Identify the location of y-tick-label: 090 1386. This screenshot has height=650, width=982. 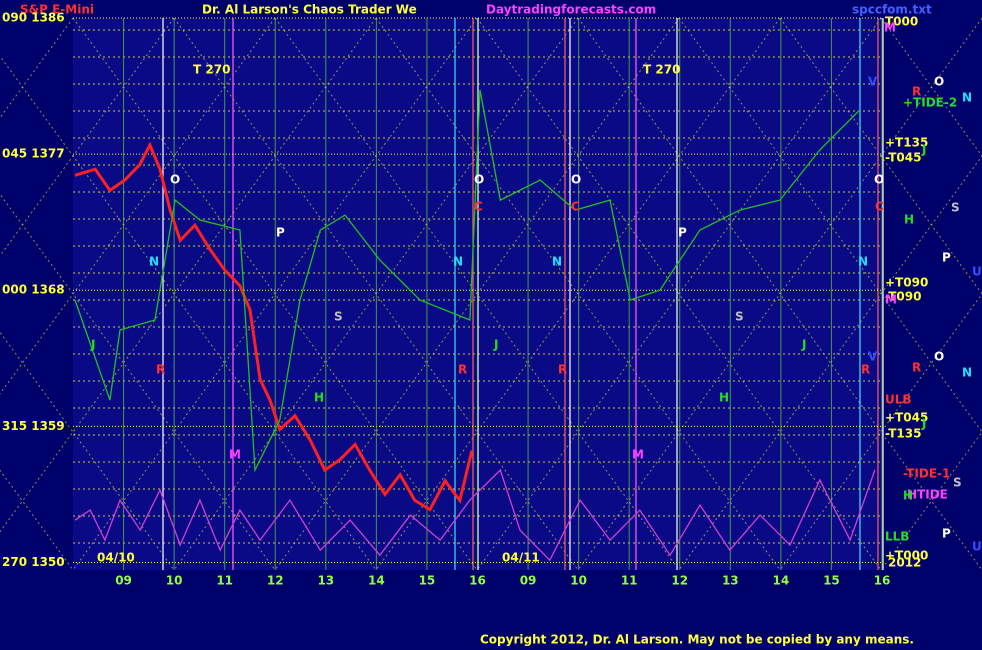
(33, 18).